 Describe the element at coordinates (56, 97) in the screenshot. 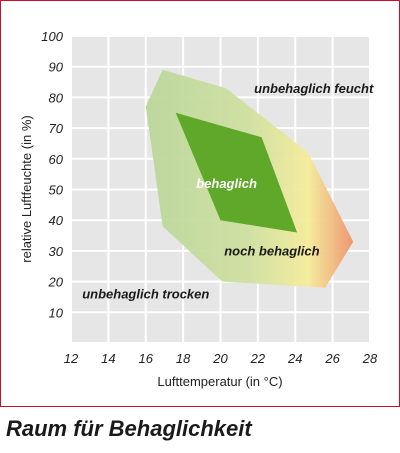

I see `y-tick-label: 80` at that location.